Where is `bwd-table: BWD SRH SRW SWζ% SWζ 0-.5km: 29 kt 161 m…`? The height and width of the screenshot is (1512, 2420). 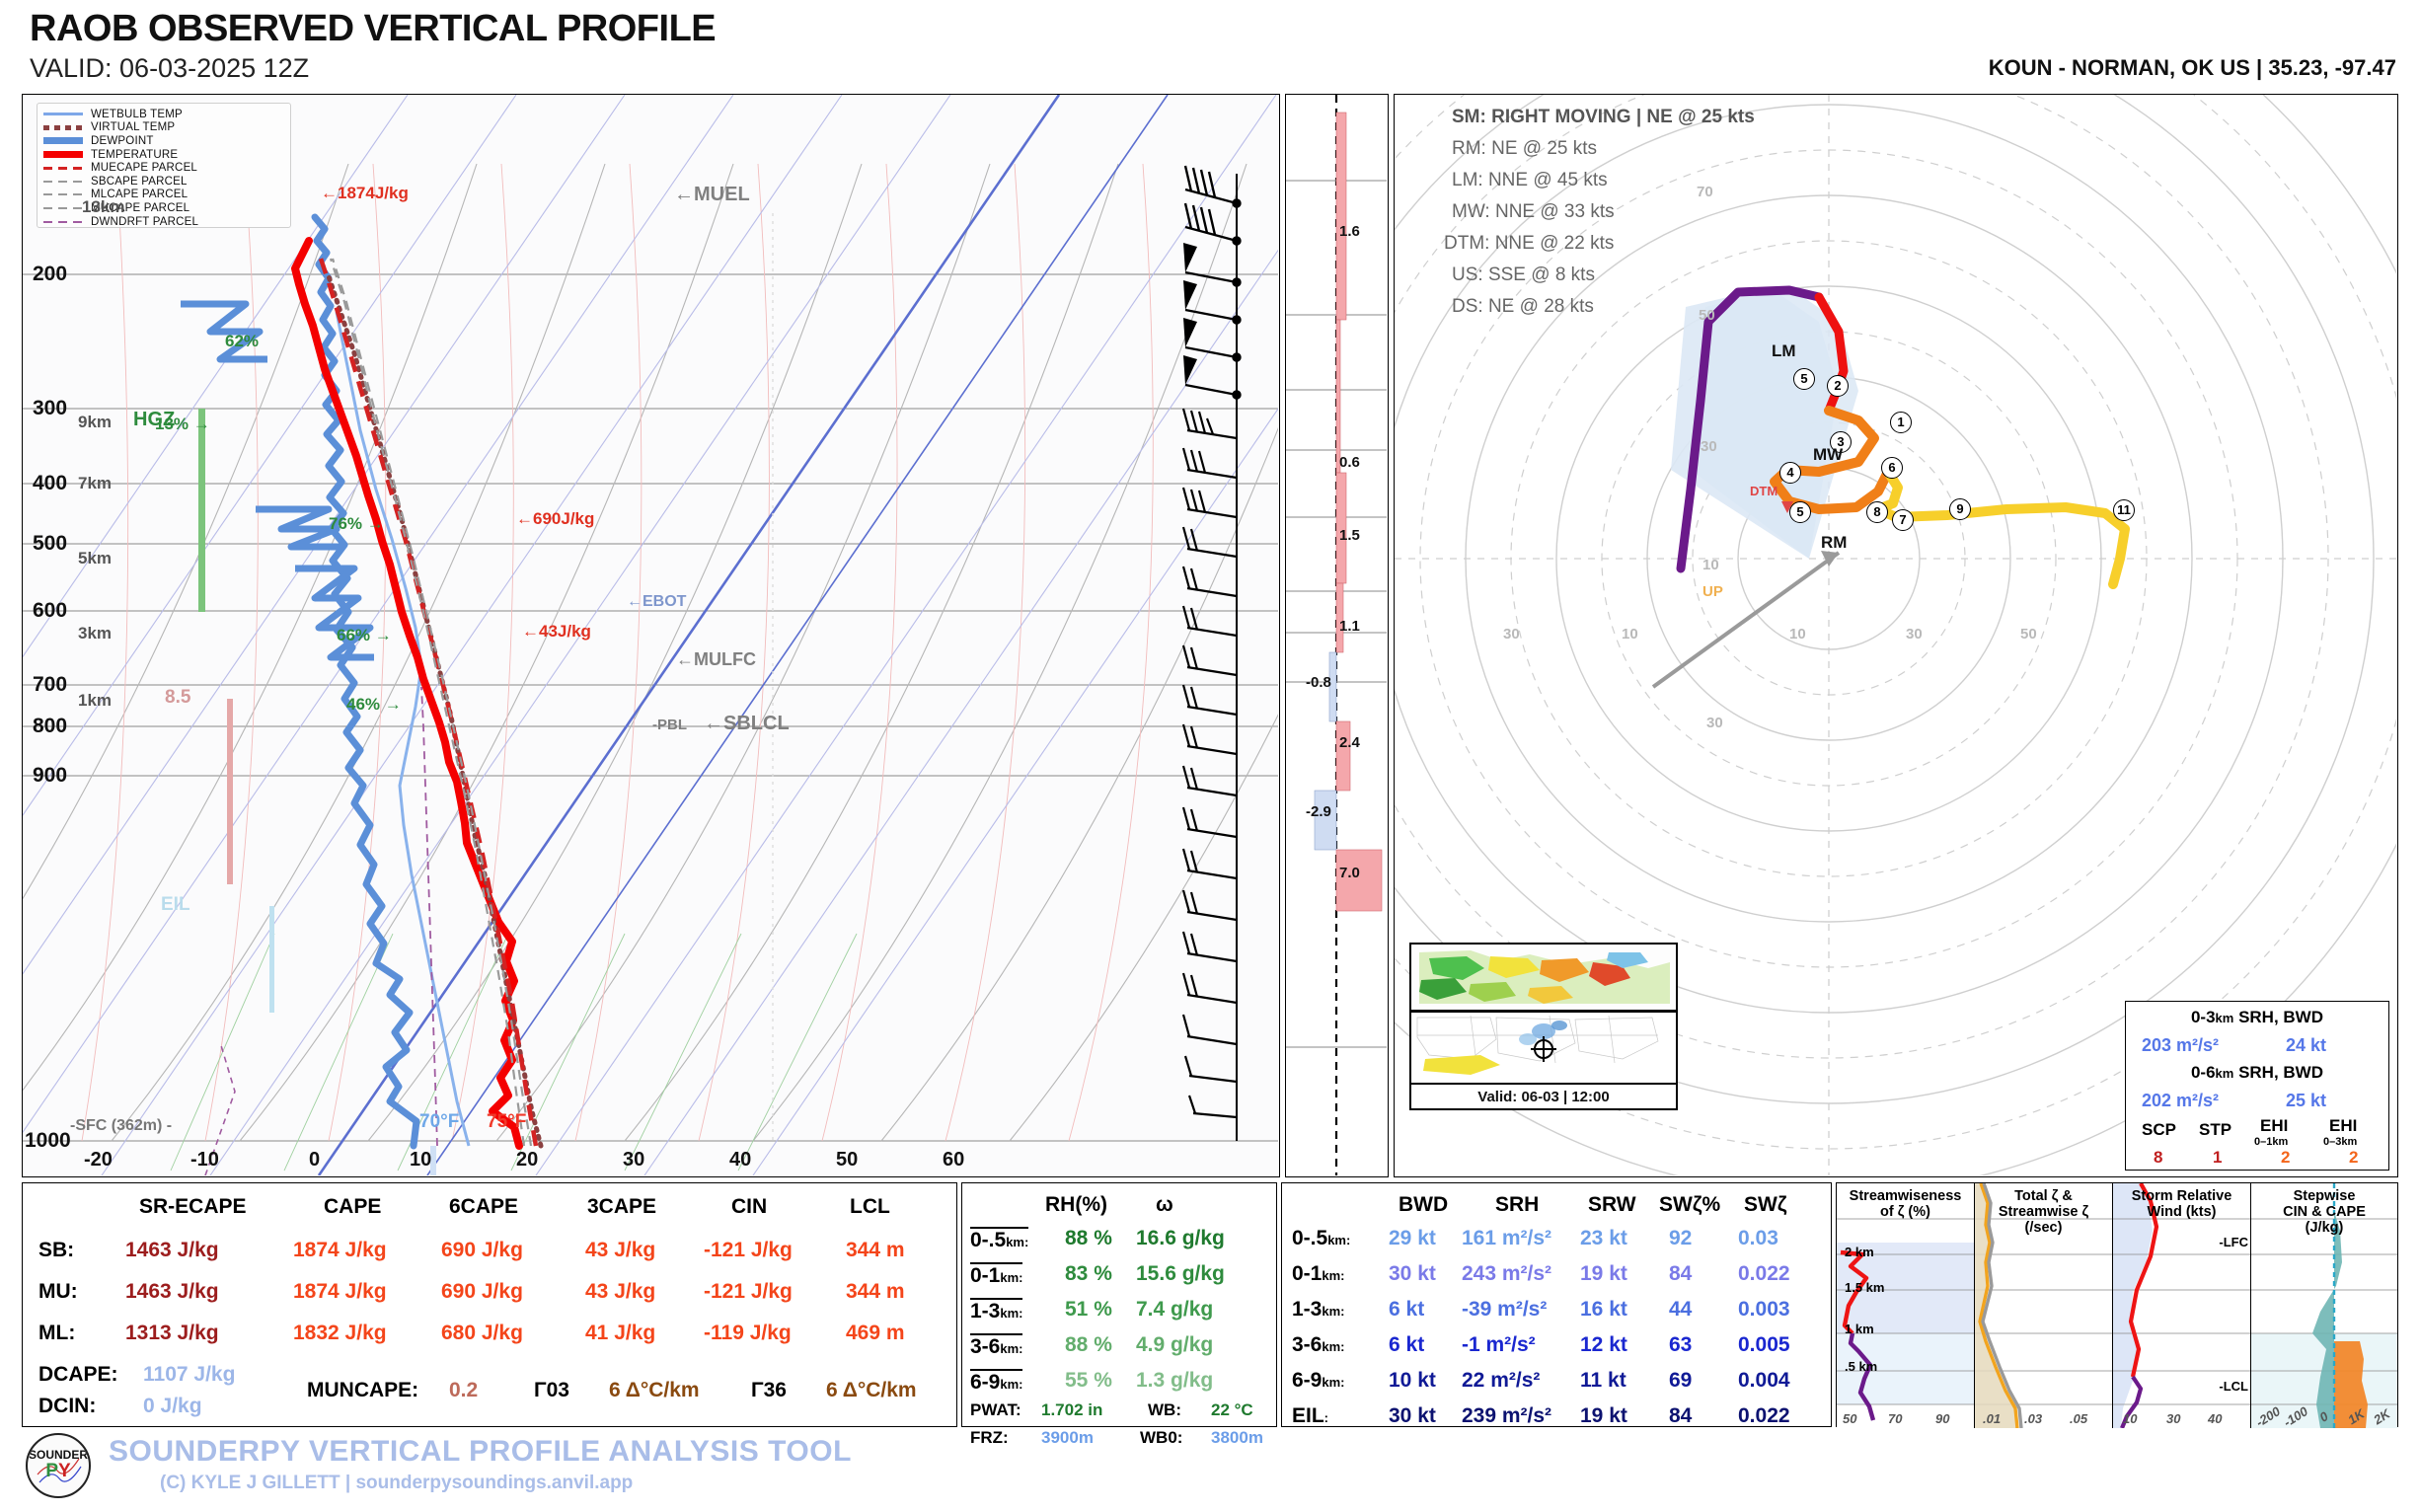
bwd-table: BWD SRH SRW SWζ% SWζ 0-.5km: 29 kt 161 m… is located at coordinates (1556, 1304).